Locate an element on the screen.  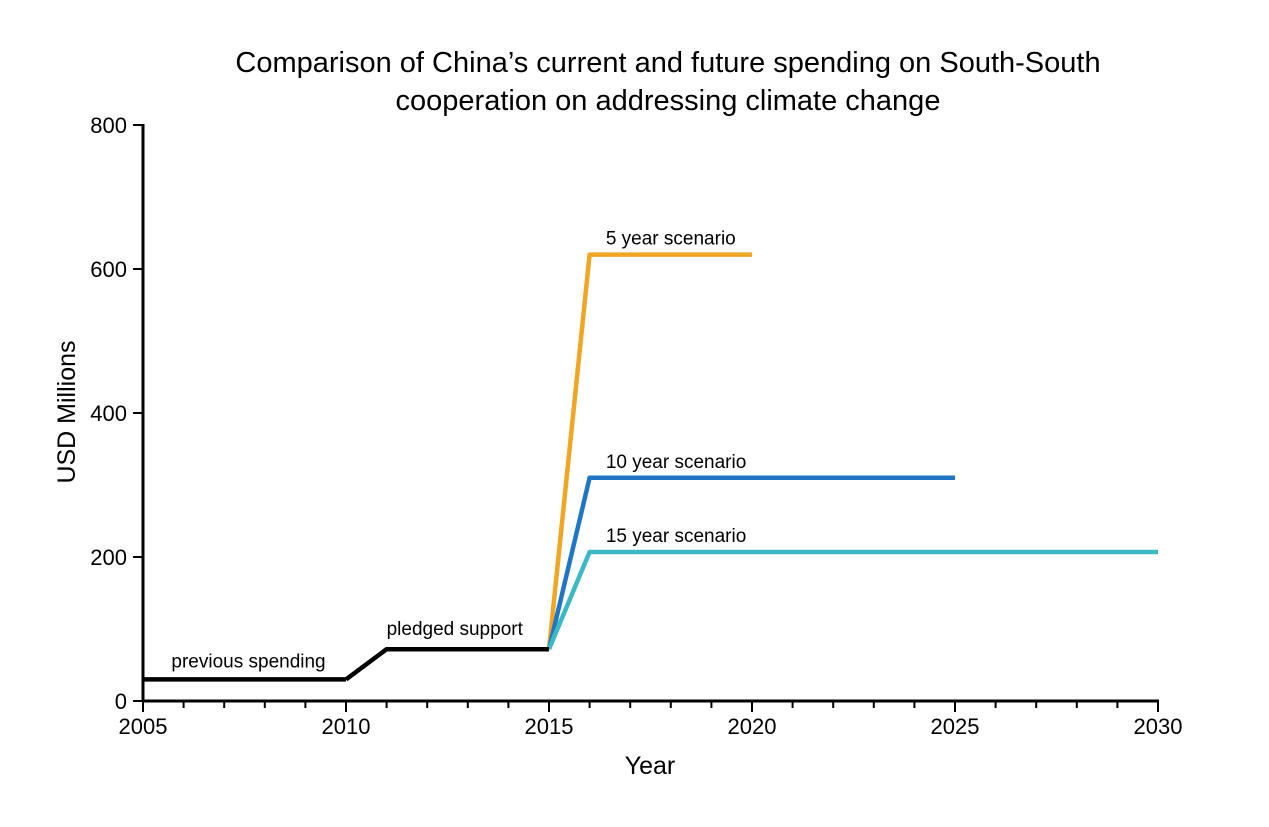
series-annotation-2: 5 year scenario is located at coordinates (671, 239).